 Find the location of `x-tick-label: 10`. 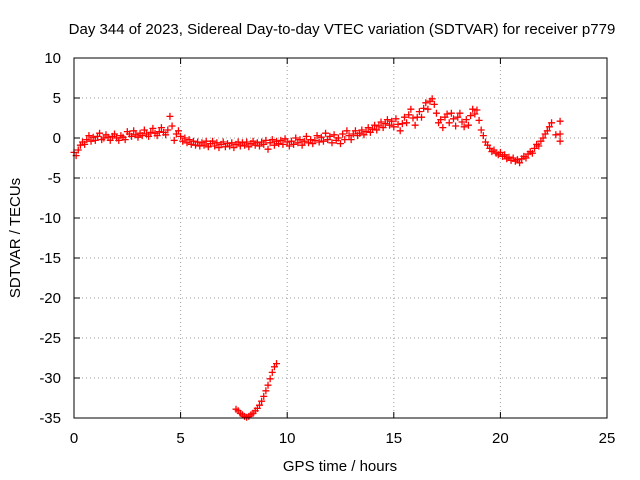

x-tick-label: 10 is located at coordinates (287, 438).